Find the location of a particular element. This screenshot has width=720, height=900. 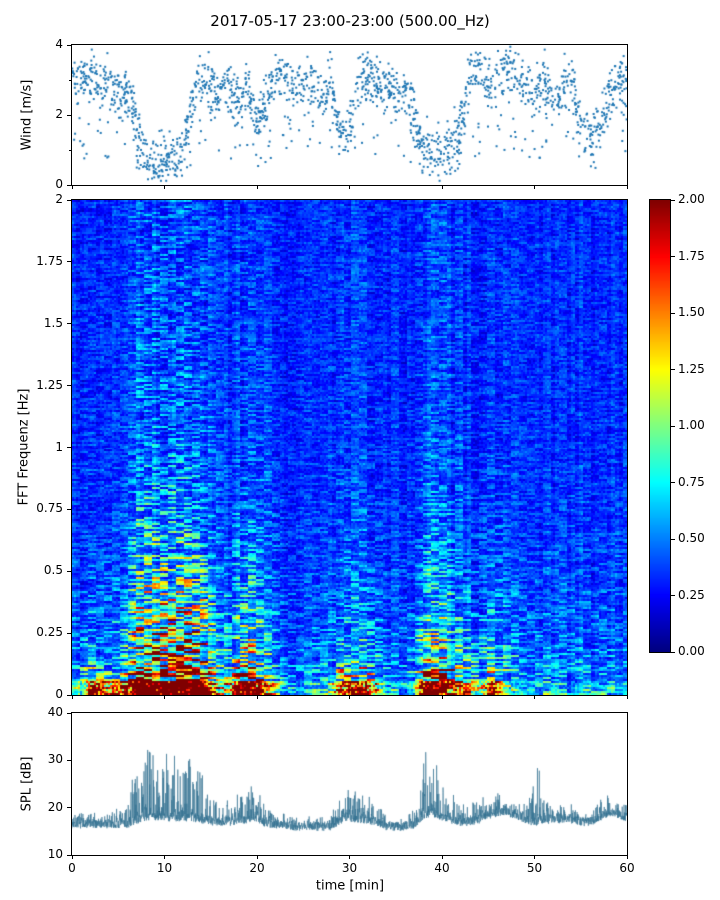

colorbar-tick-label: 1.25 is located at coordinates (691, 368).